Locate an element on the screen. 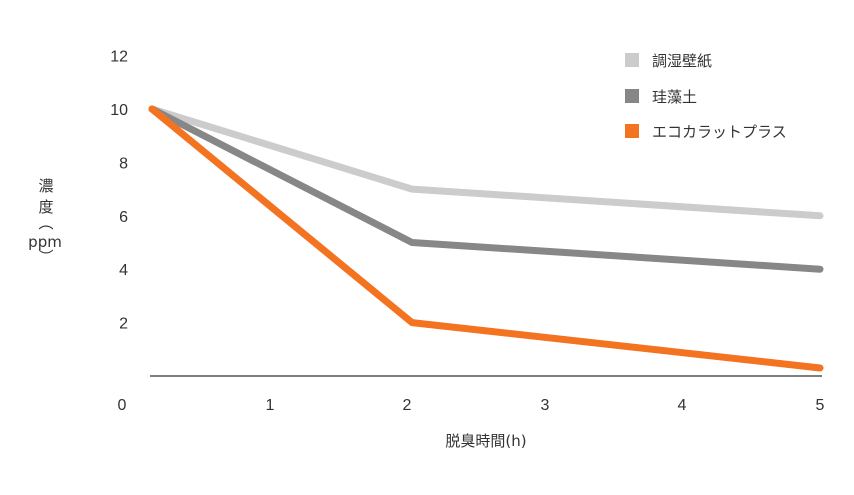 The height and width of the screenshot is (495, 854). legend-label-1: 調湿壁紙 is located at coordinates (682, 61).